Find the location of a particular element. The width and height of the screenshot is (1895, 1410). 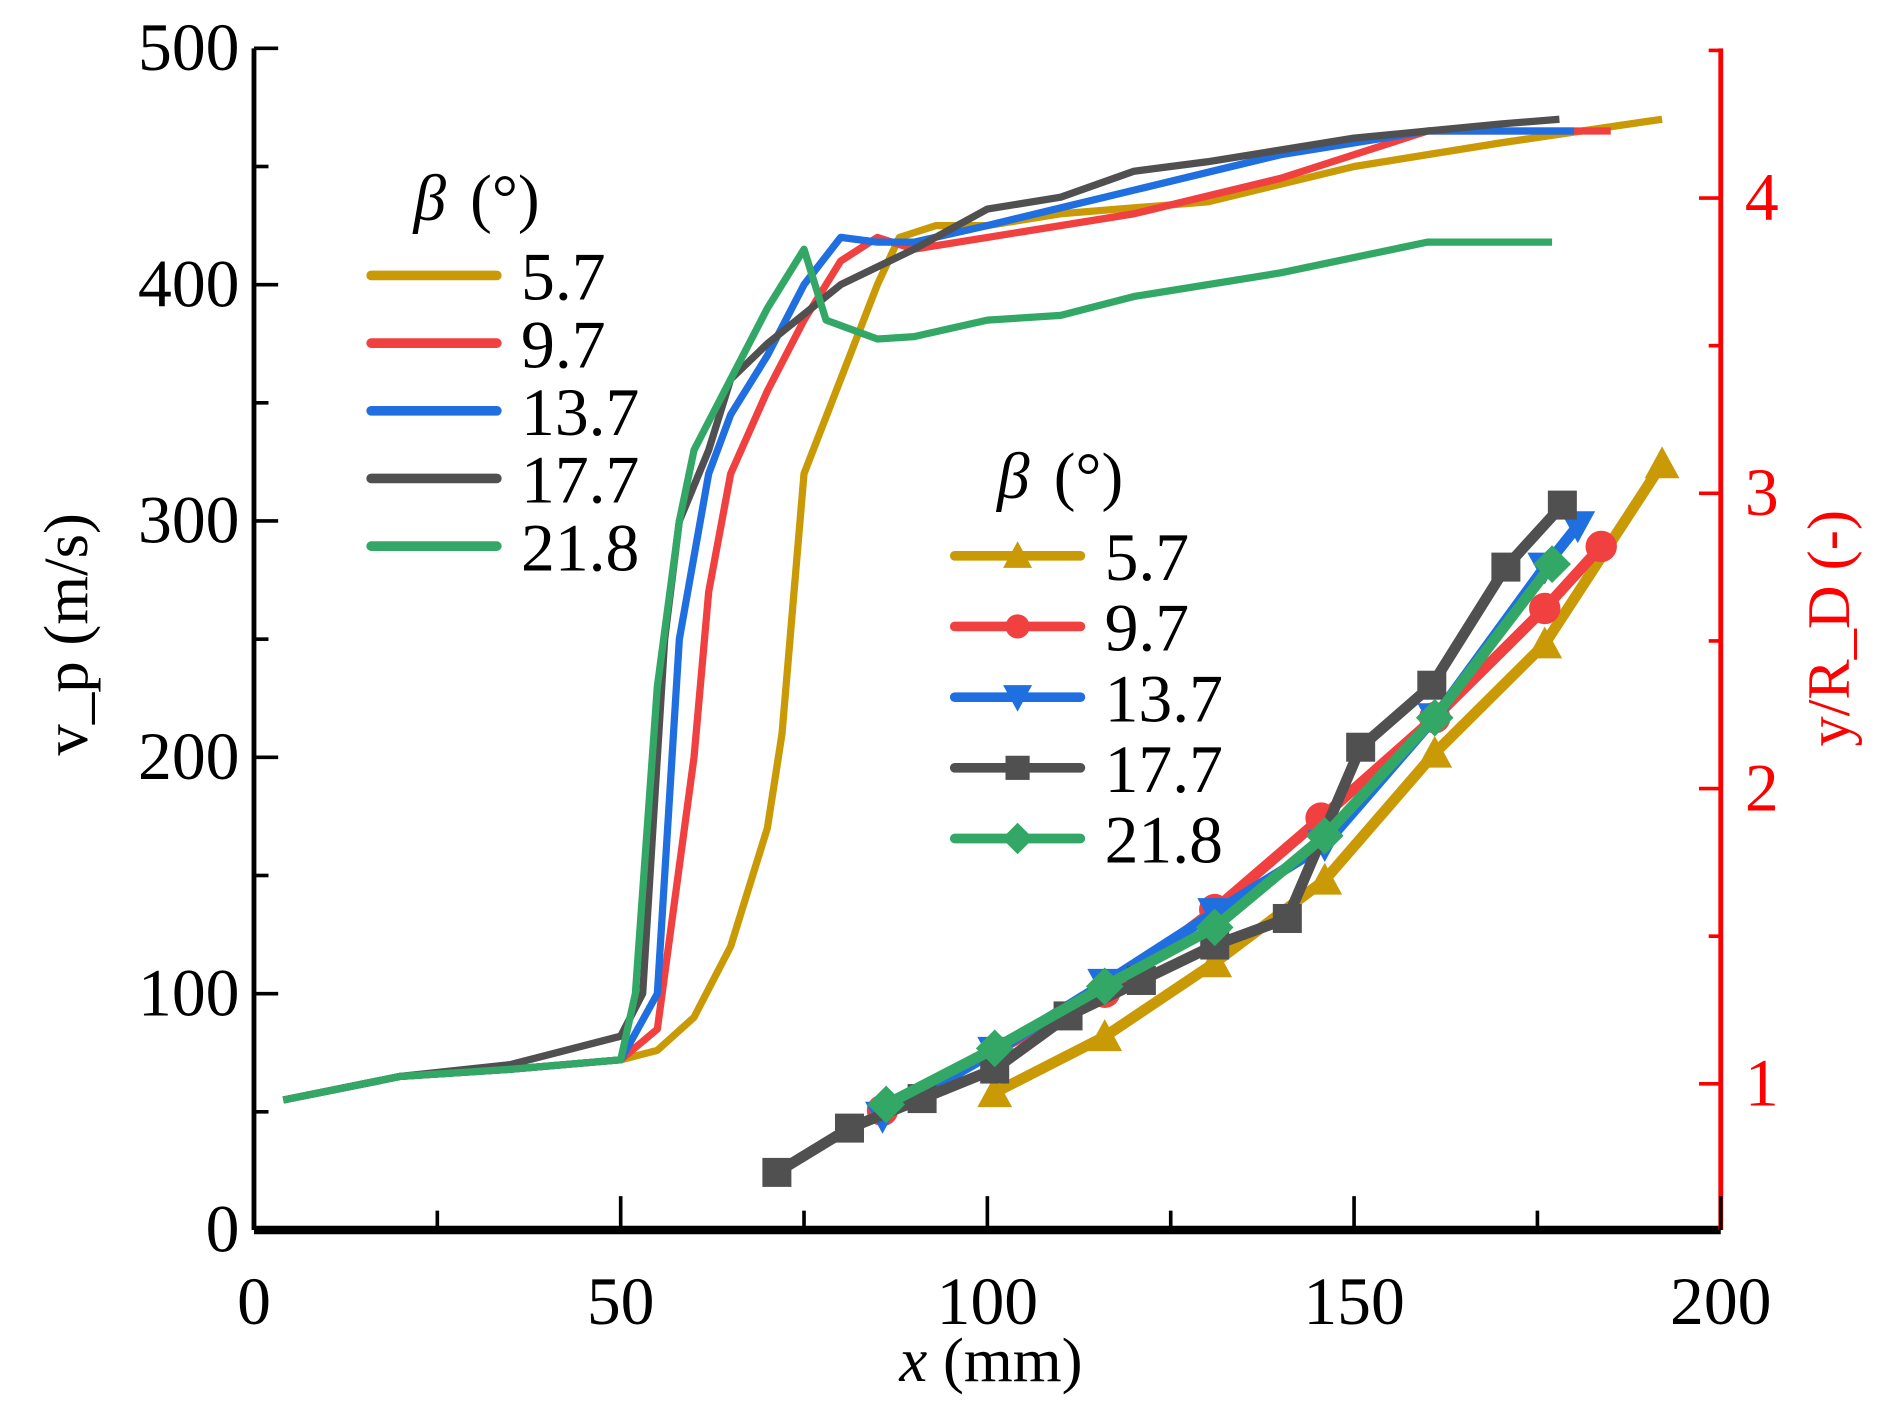

y-left-tick-label: 300 is located at coordinates (188, 520).